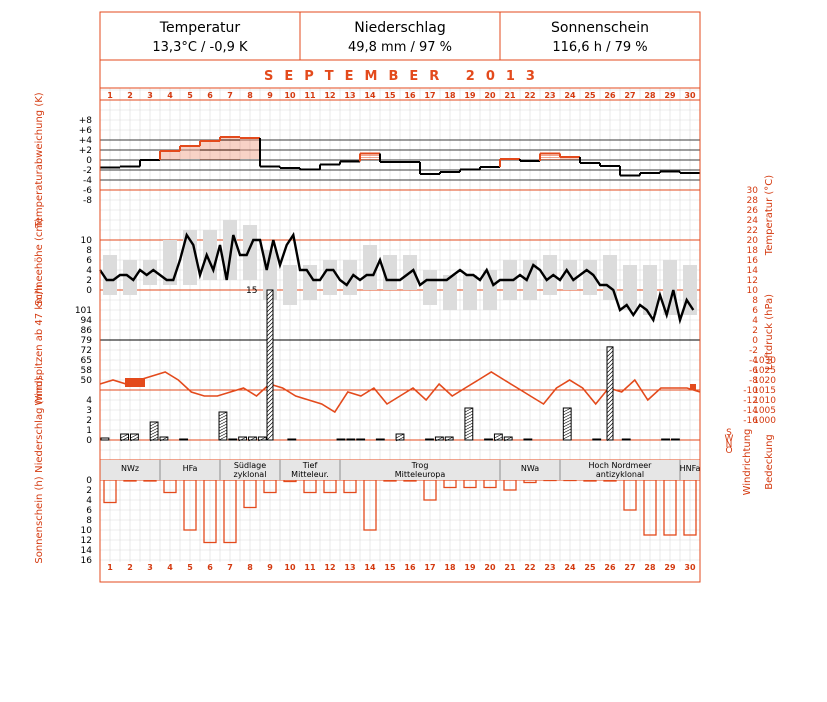 This screenshot has height=702, width=827. What do you see at coordinates (490, 95) in the screenshot?
I see `day-label: 20` at bounding box center [490, 95].